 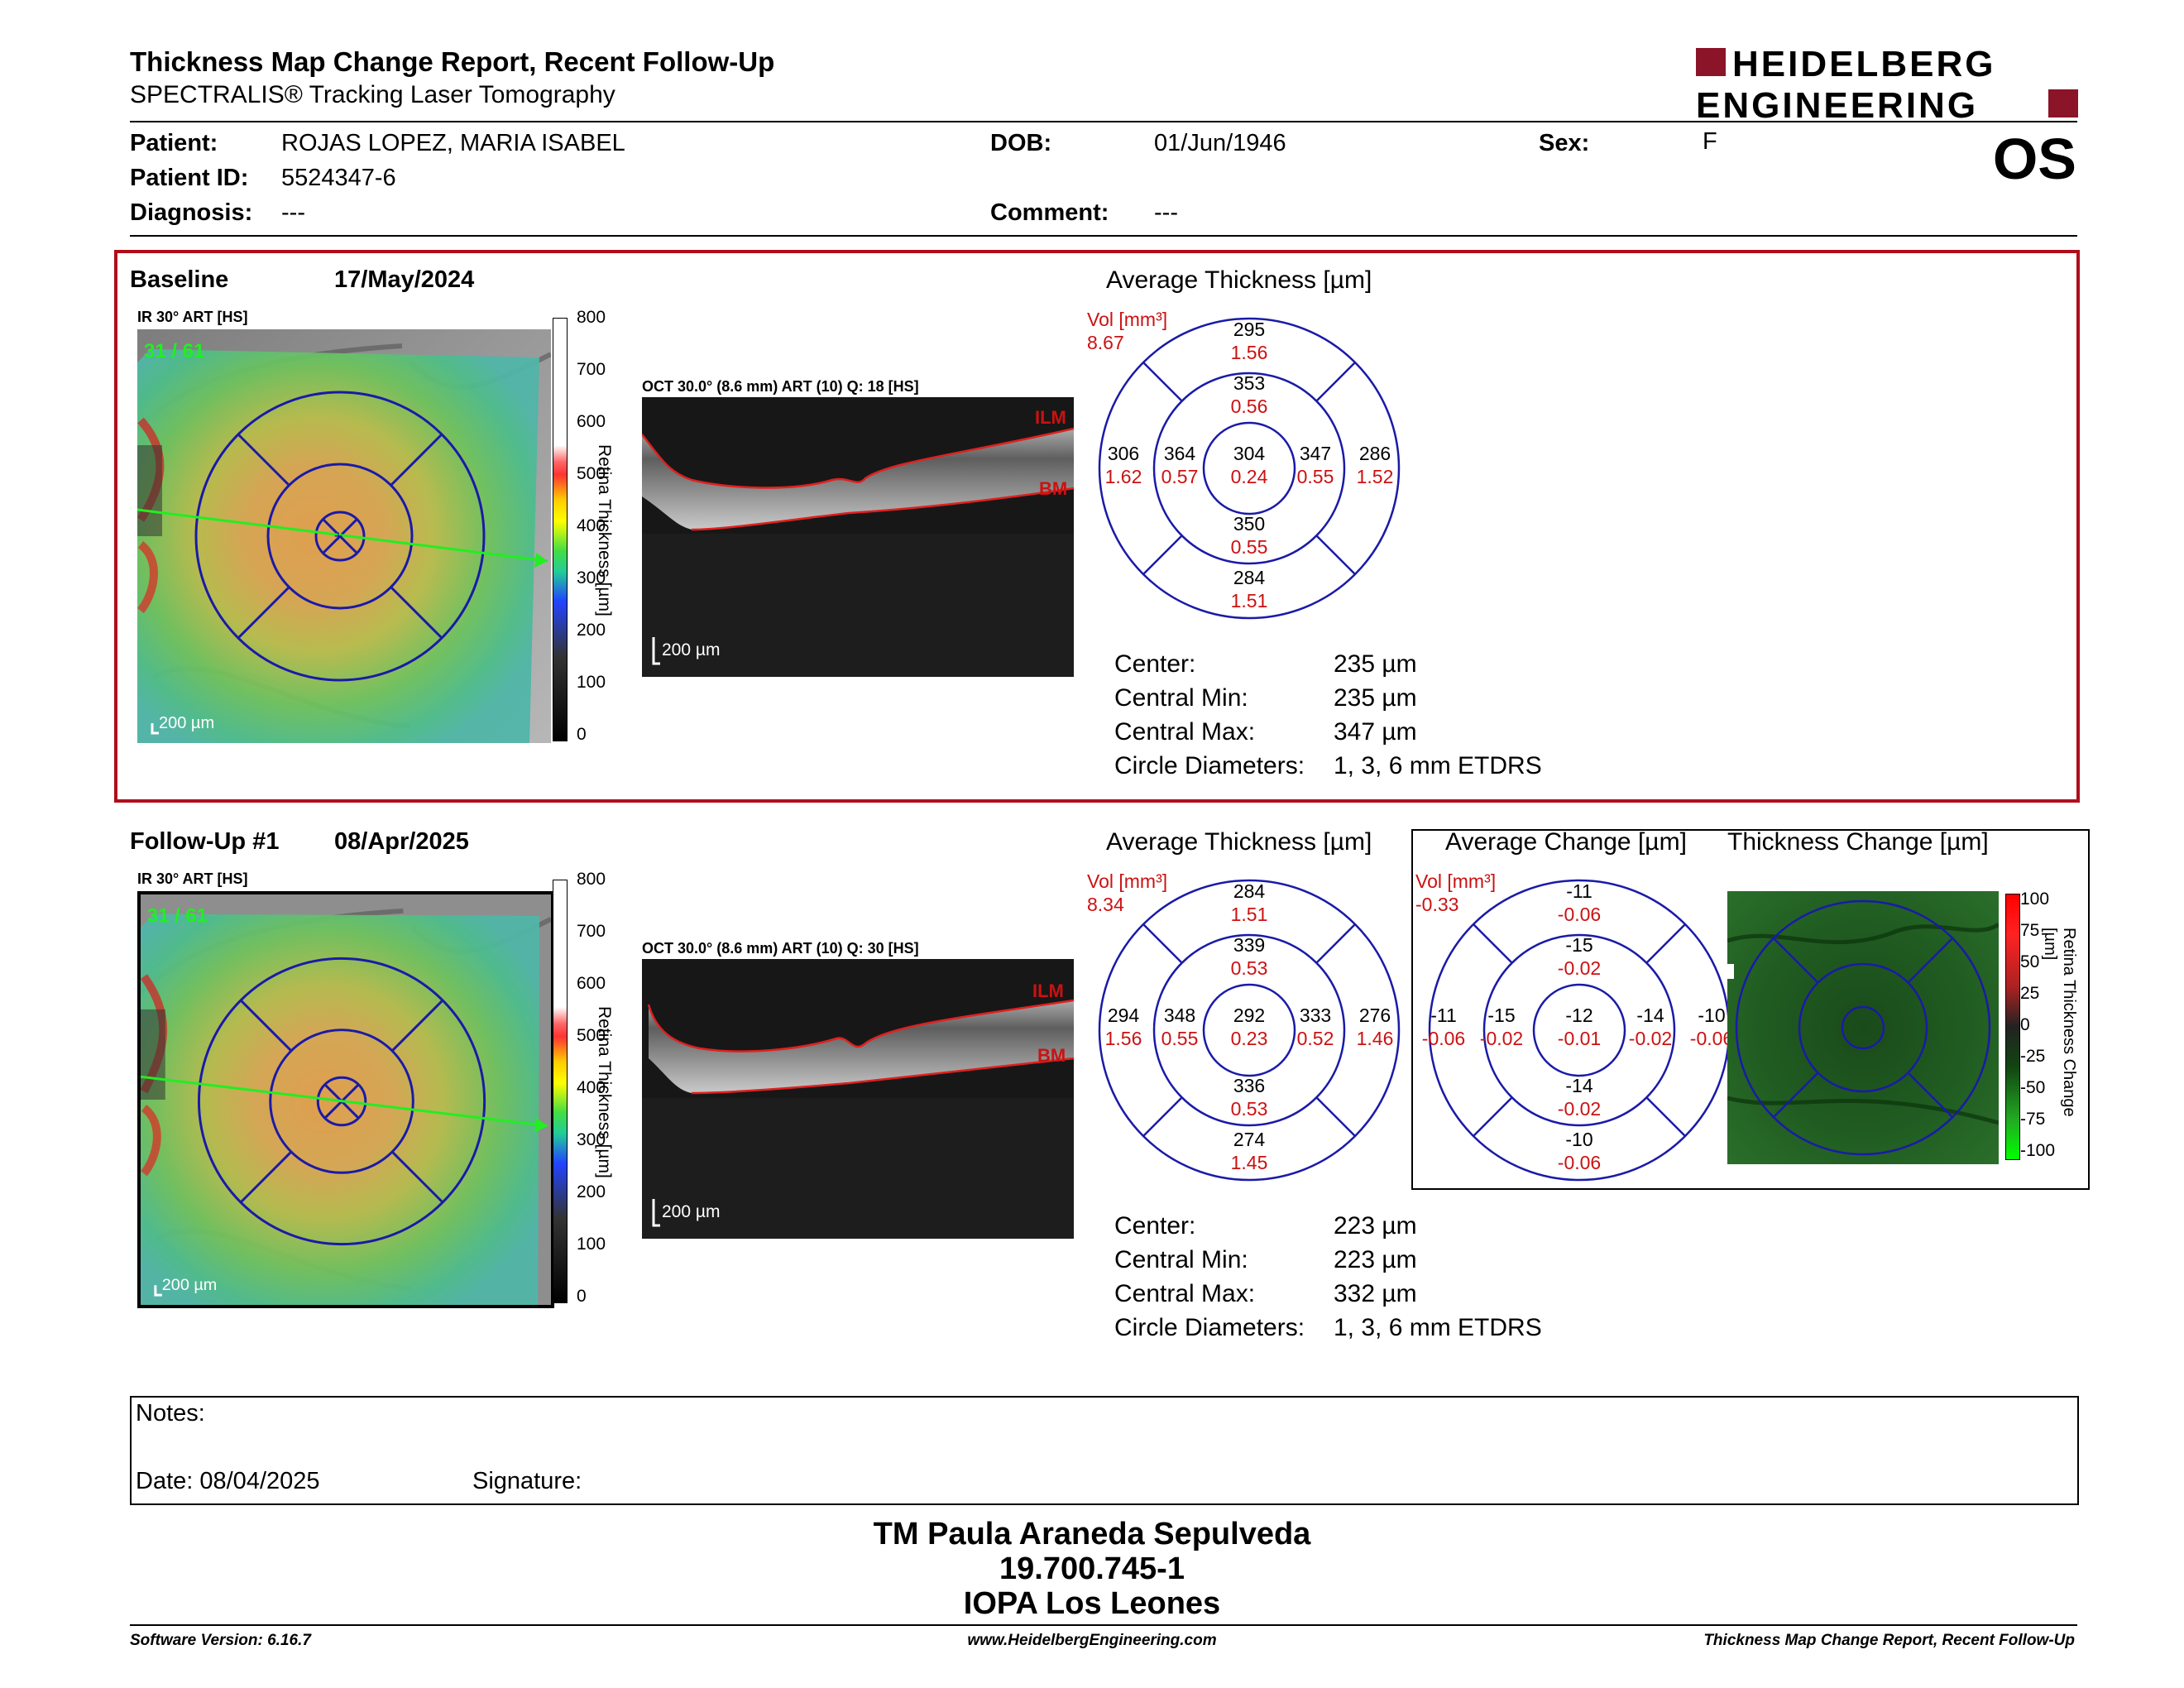 I want to click on baseline-vol-label: Vol [mm³], so click(x=1127, y=319).